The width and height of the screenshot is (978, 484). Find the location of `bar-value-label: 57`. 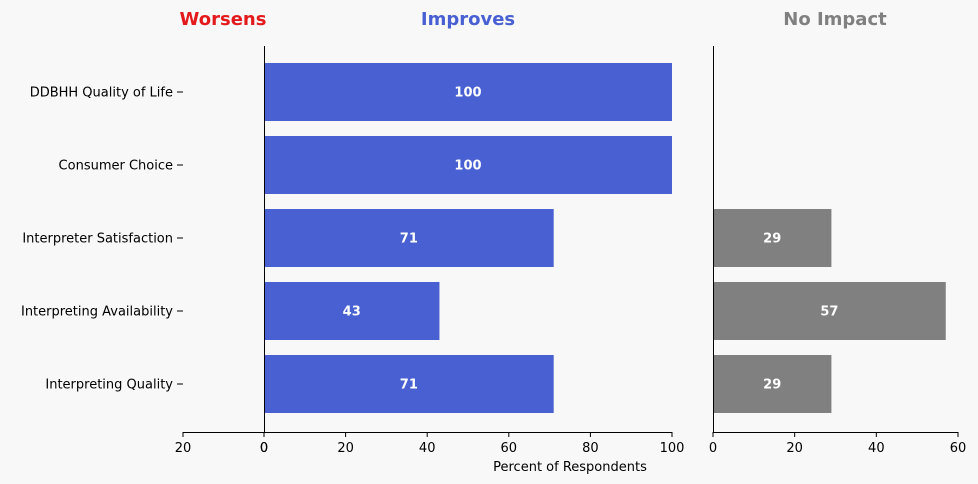

bar-value-label: 57 is located at coordinates (829, 312).